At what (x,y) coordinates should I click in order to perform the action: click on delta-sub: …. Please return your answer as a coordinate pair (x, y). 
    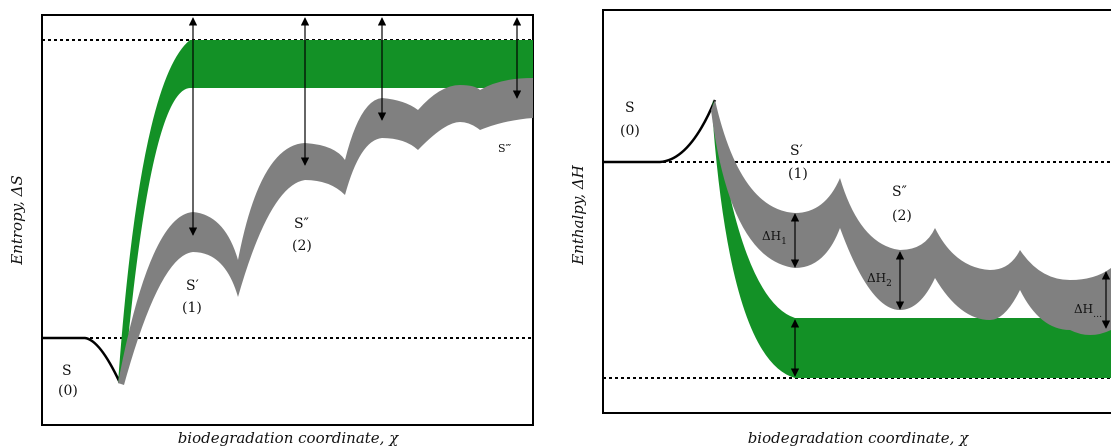
    Looking at the image, I should click on (1097, 315).